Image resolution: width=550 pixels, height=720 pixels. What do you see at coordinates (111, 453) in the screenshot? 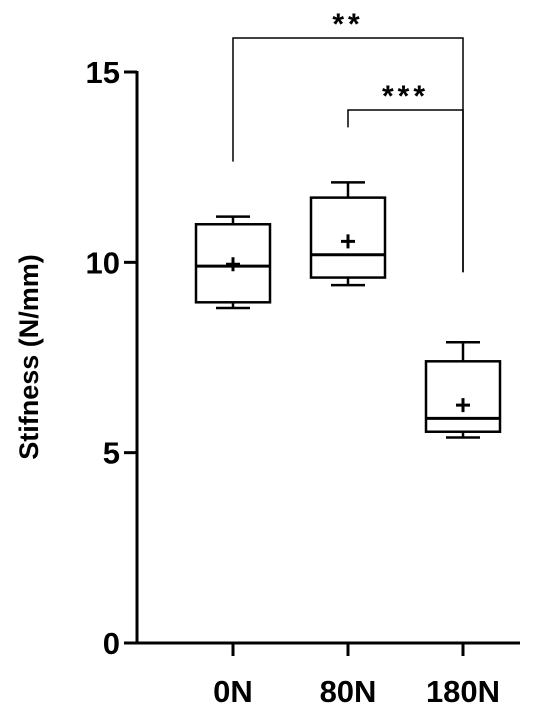
I see `y-tick-label: 5` at bounding box center [111, 453].